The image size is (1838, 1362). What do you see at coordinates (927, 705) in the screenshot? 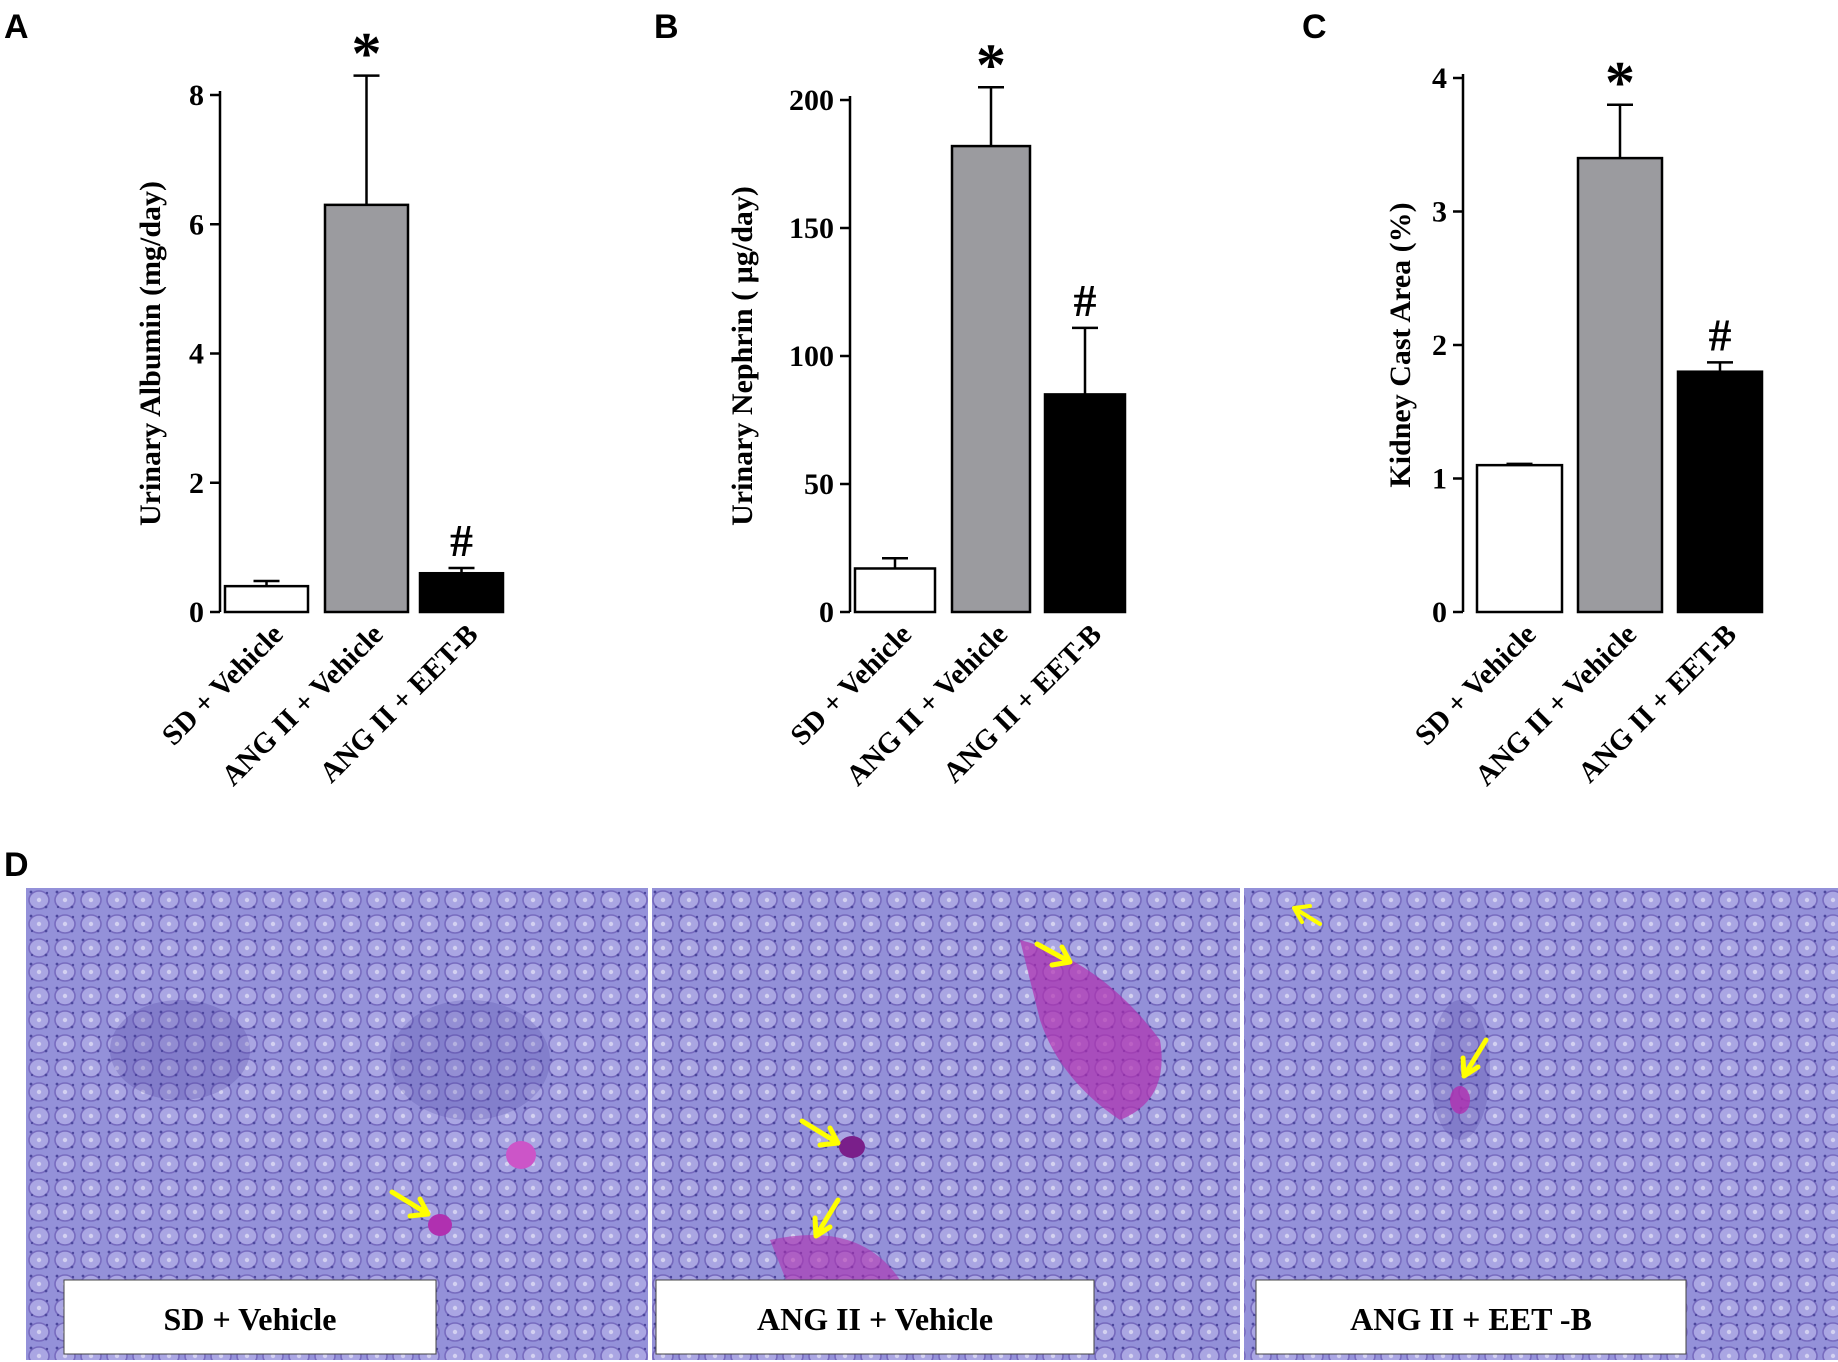
I see `x-category-label: ANG II + Vehicle` at bounding box center [927, 705].